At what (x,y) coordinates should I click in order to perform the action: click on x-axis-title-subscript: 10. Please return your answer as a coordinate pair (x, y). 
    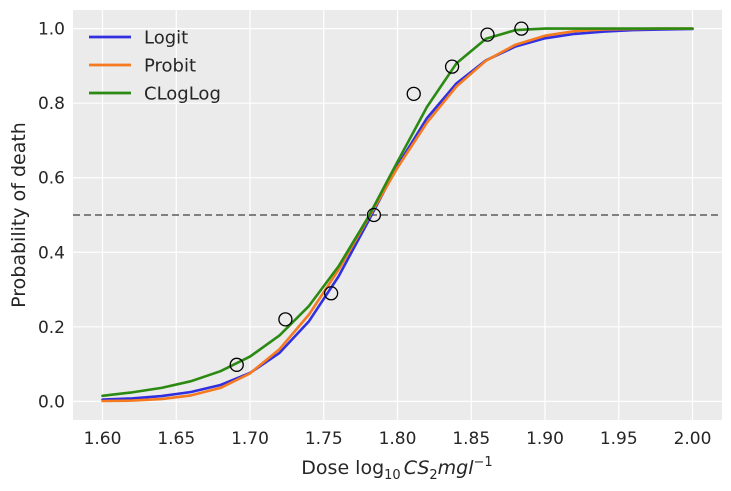
    Looking at the image, I should click on (392, 475).